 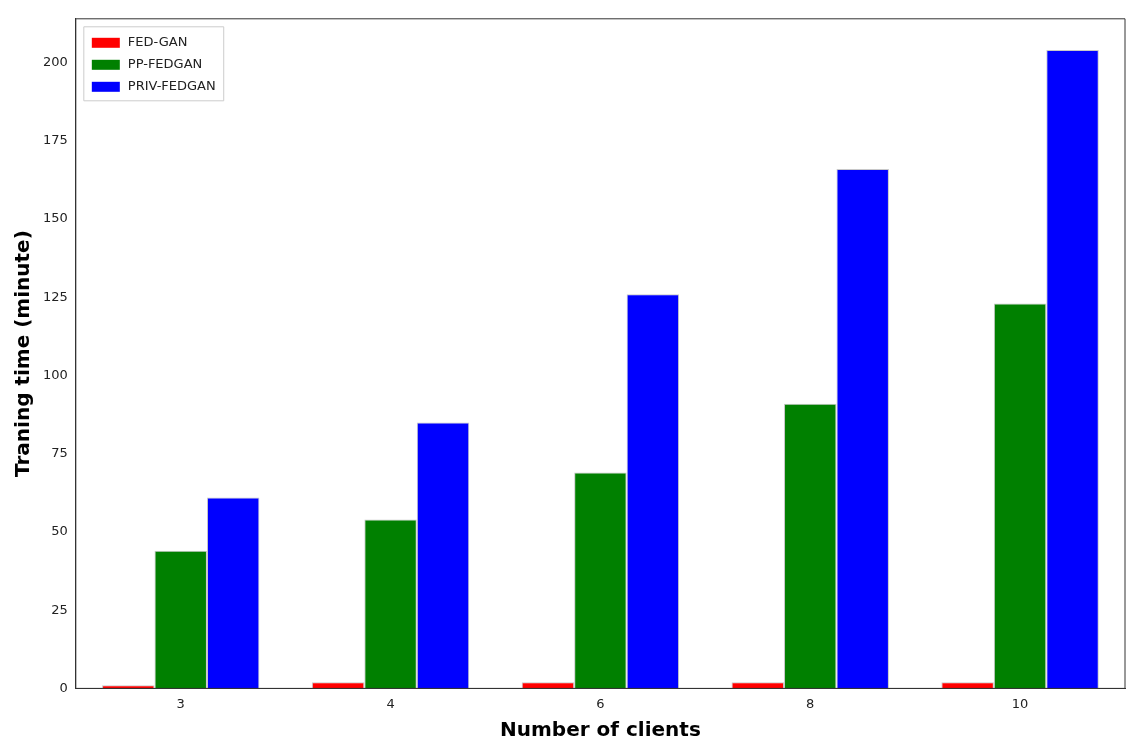 I want to click on y-tick-label: 200, so click(x=55, y=61).